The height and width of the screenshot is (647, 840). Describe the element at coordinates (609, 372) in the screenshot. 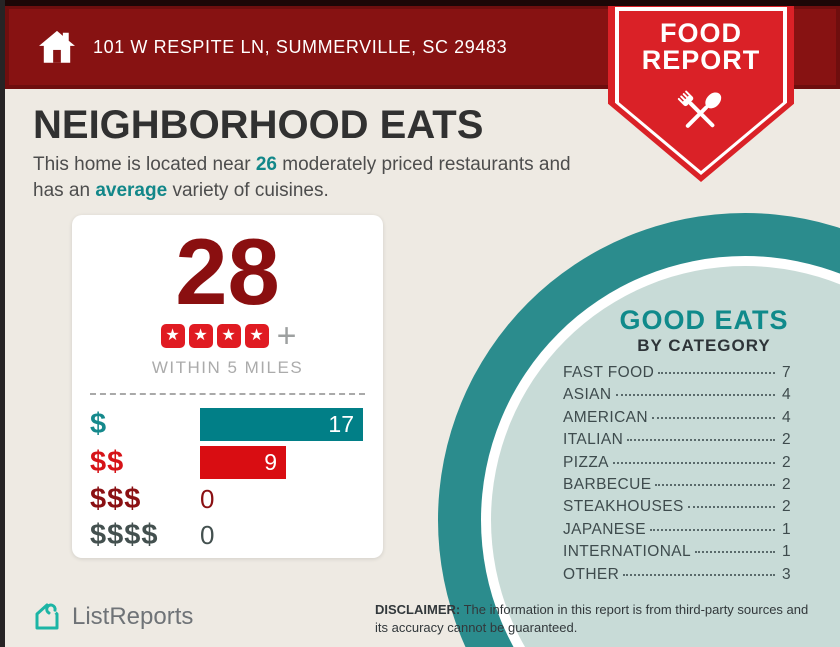

I see `category-label: FAST FOOD` at that location.